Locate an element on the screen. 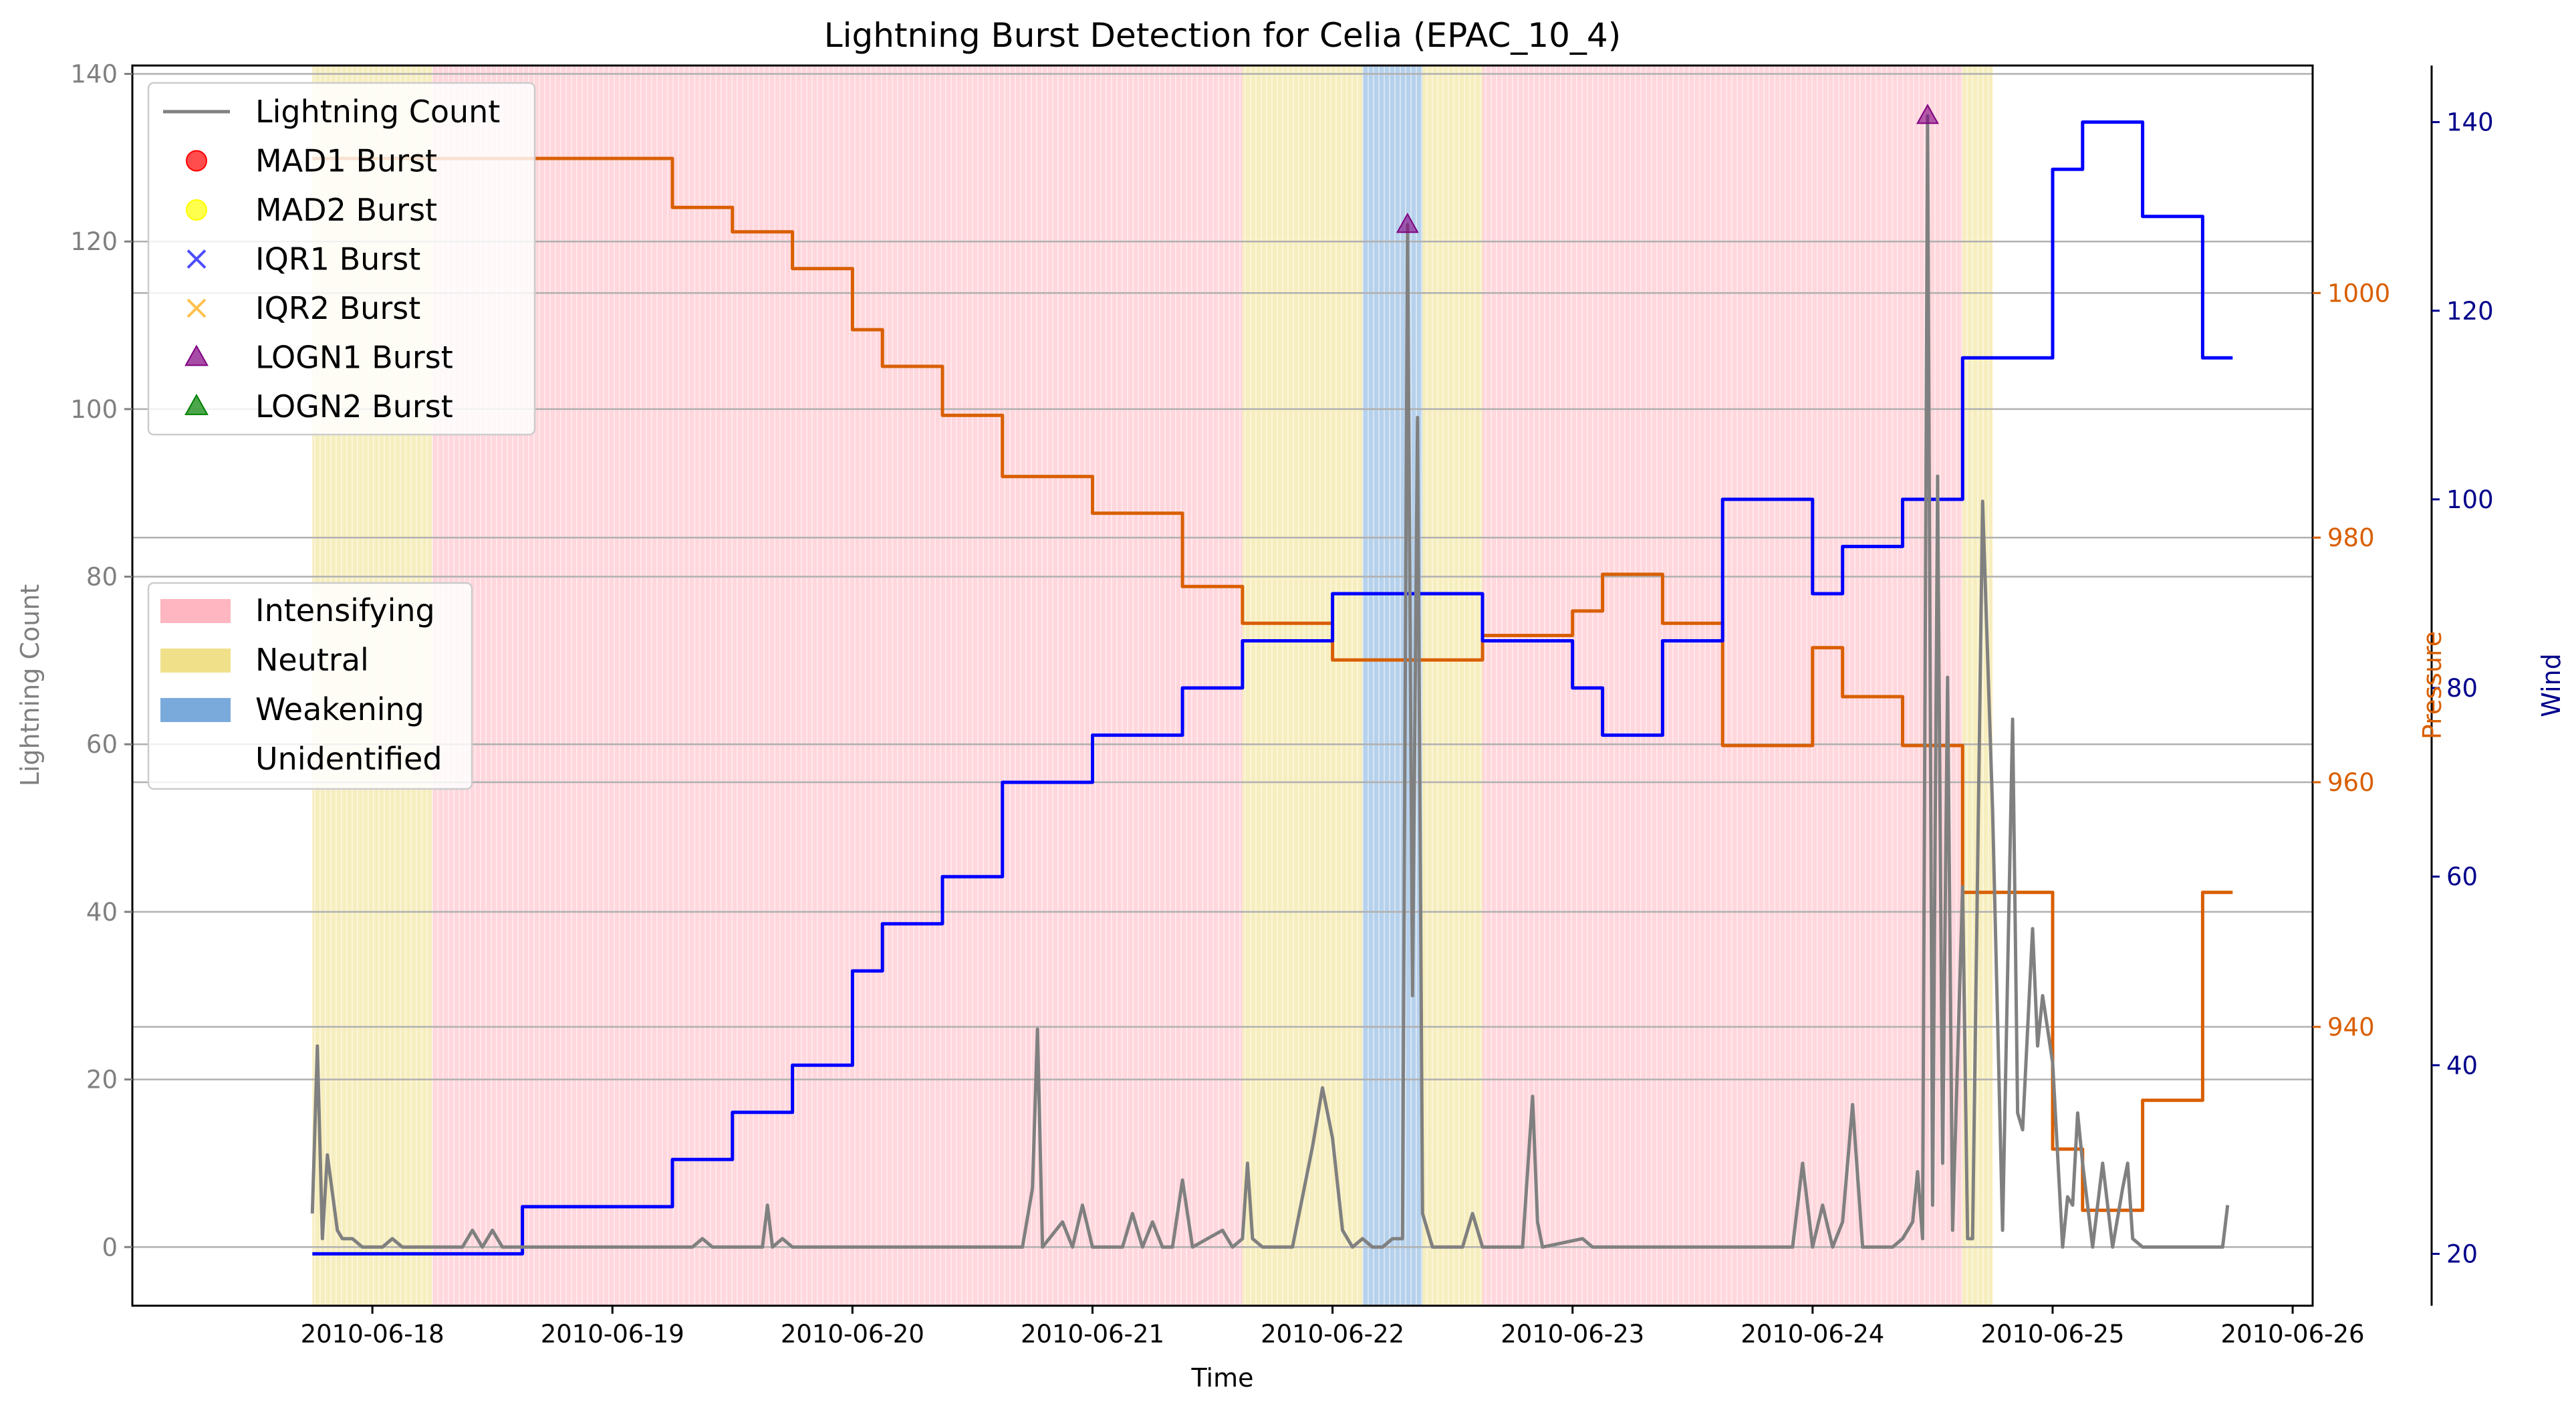  x-tick-label: 2010-06-18 is located at coordinates (372, 1334).